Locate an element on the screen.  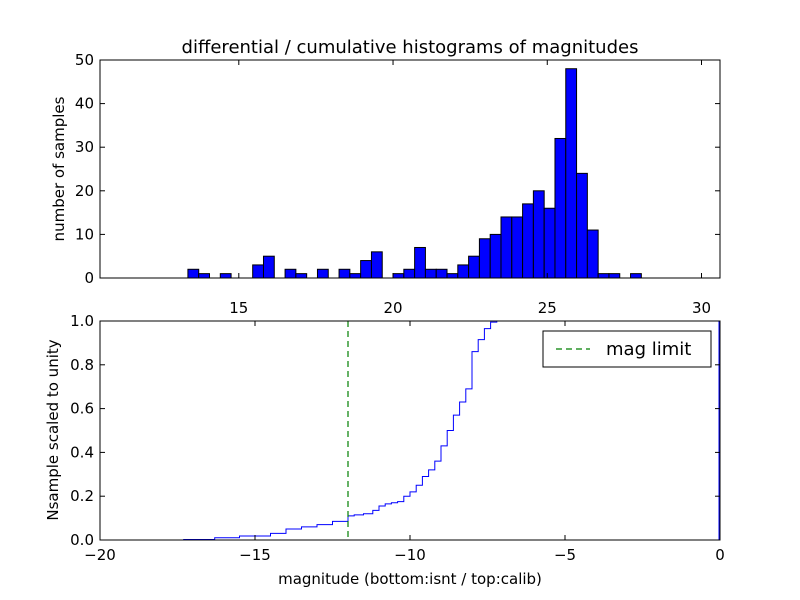
legend: mag limit is located at coordinates (627, 349).